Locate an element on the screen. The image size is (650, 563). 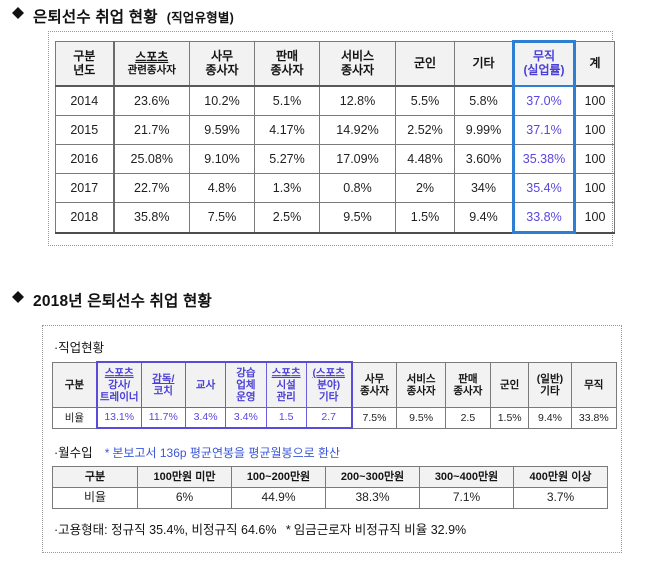
cell-military: 1.5% is located at coordinates (510, 418).